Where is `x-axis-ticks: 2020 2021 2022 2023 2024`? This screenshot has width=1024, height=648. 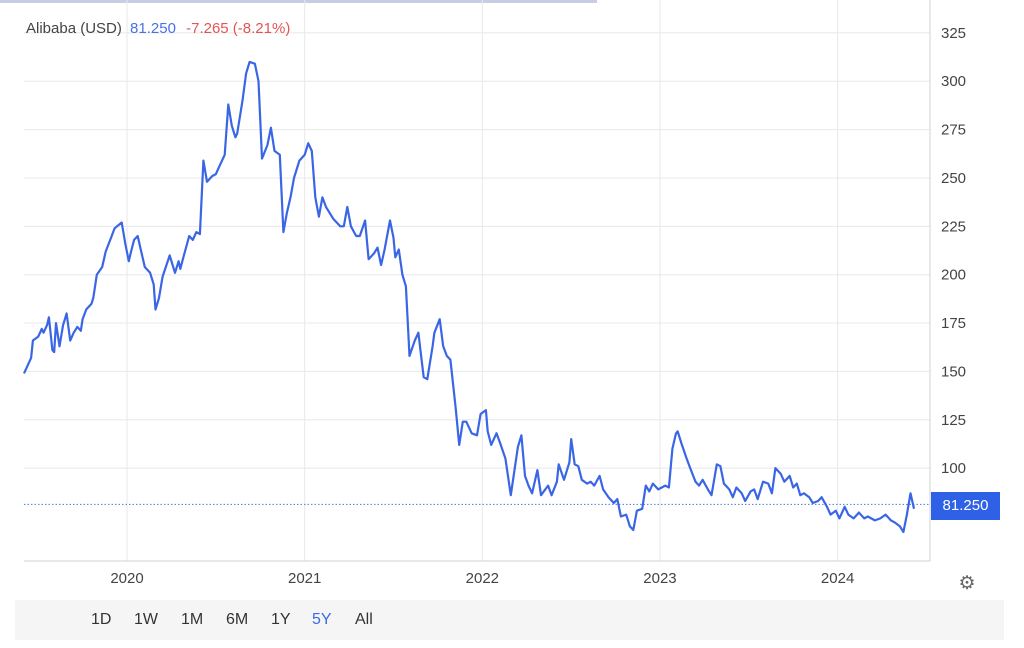
x-axis-ticks: 2020 2021 2022 2023 2024 is located at coordinates (482, 578).